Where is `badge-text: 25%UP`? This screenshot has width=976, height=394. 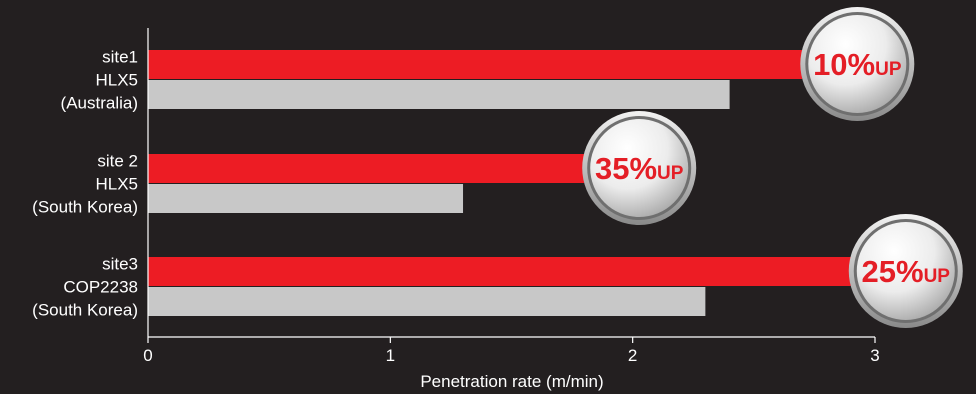 badge-text: 25%UP is located at coordinates (906, 271).